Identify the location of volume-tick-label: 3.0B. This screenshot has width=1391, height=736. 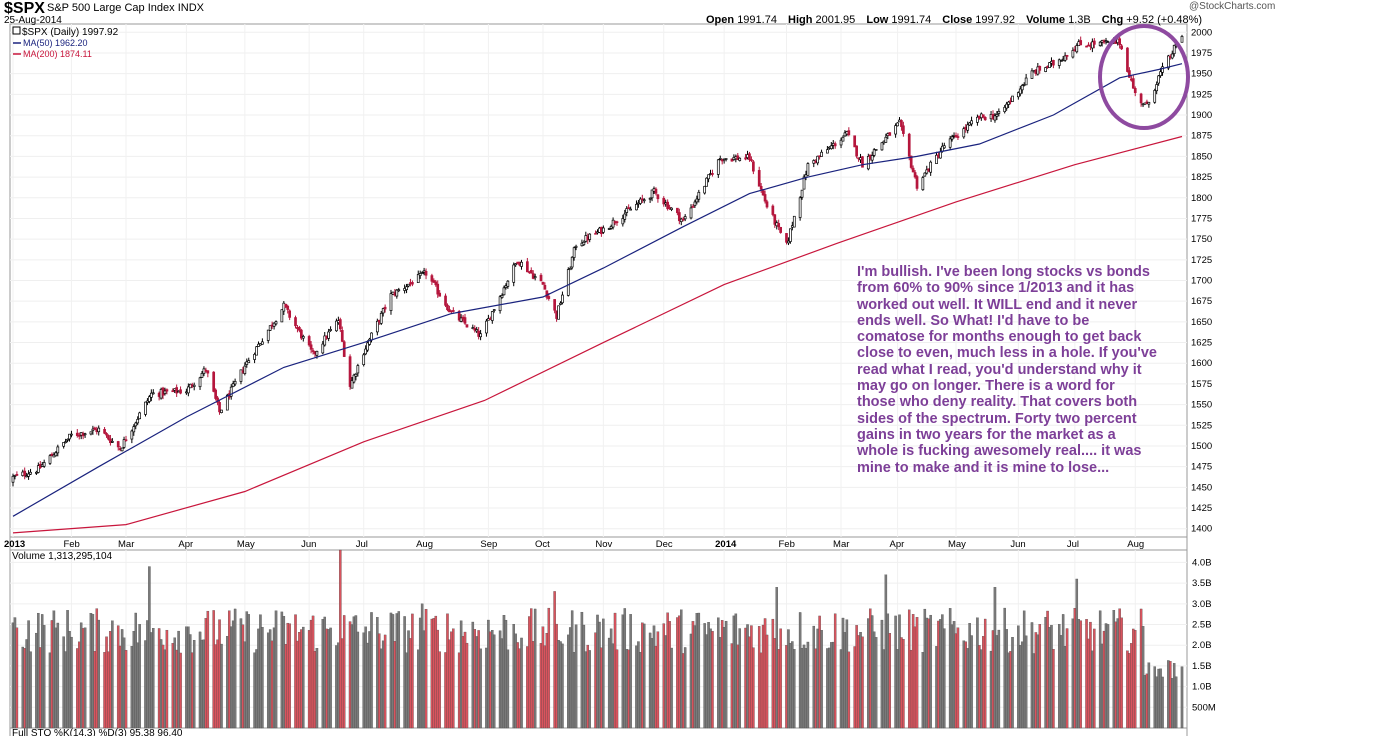
(1202, 604).